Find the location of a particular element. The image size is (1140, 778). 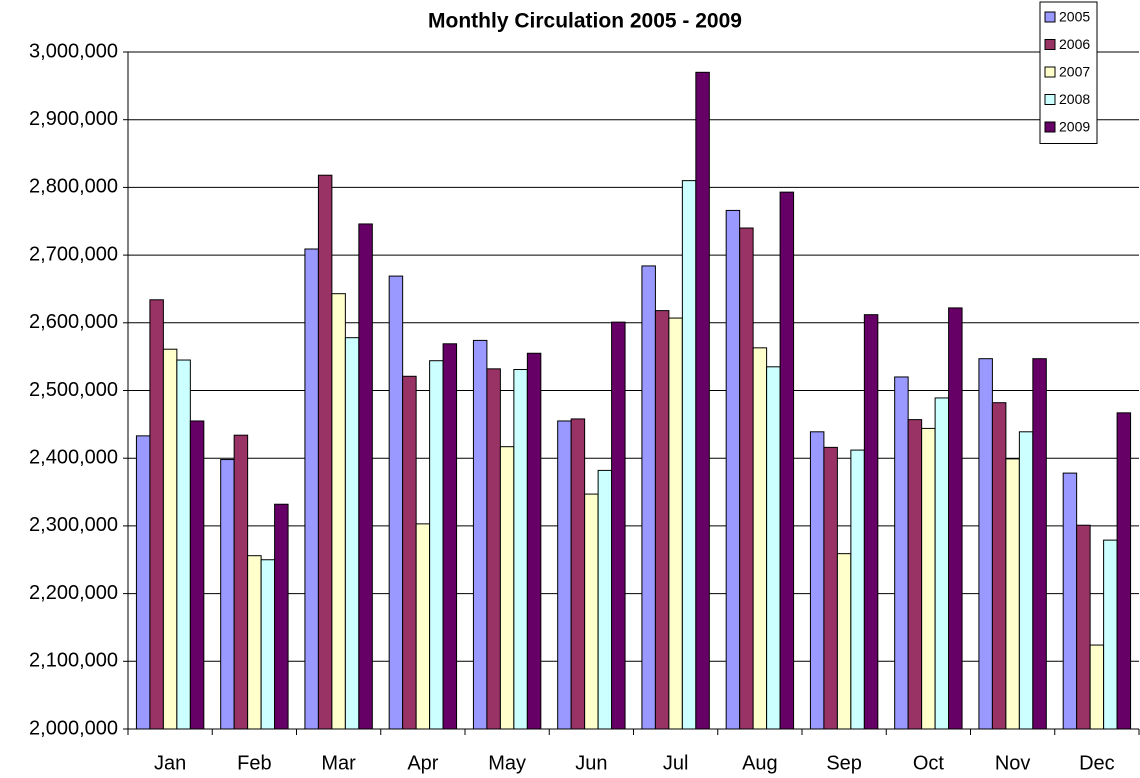

x-tick-label: Nov is located at coordinates (1013, 763).